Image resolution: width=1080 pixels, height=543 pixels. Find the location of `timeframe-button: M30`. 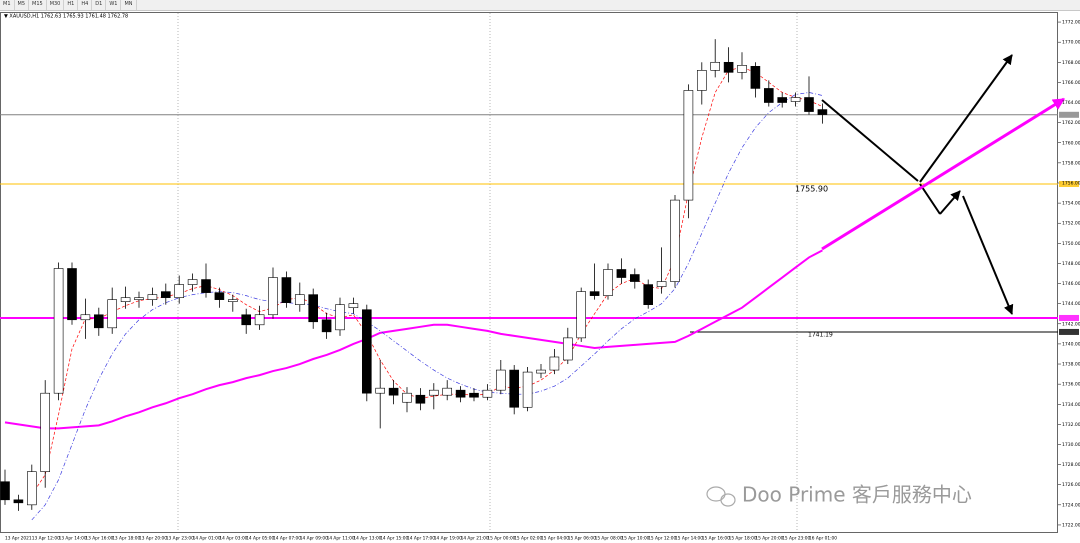

timeframe-button: M30 is located at coordinates (56, 5).